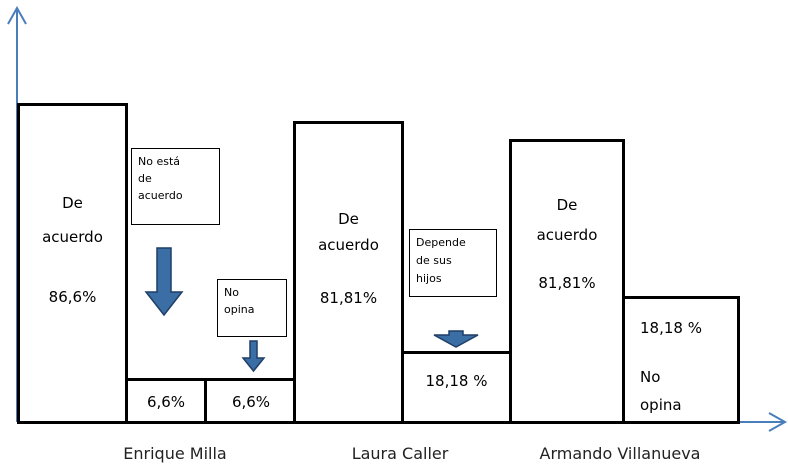  Describe the element at coordinates (620, 453) in the screenshot. I see `group-name: Armando Villanueva` at that location.